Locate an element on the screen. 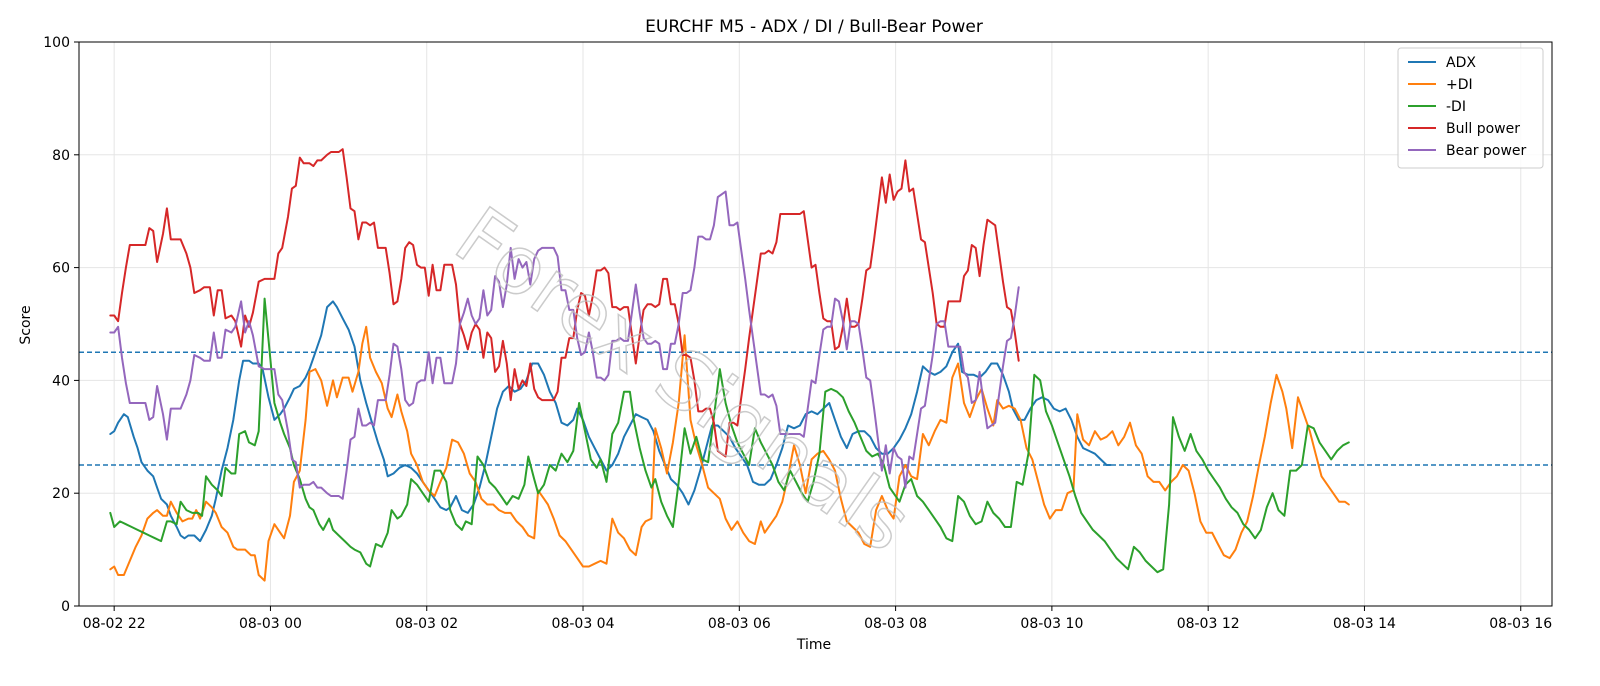 The image size is (1600, 686). x-tick-label-6: 08-03 10 is located at coordinates (1051, 624).